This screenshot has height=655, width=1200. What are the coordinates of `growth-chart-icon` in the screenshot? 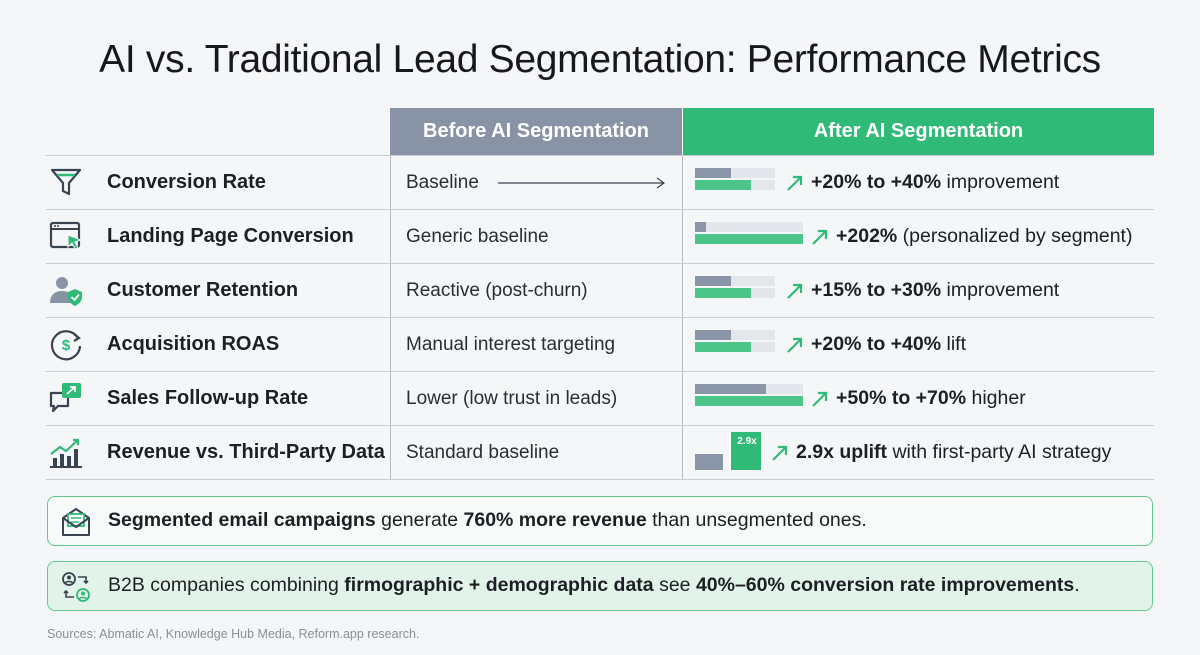 It's located at (66, 453).